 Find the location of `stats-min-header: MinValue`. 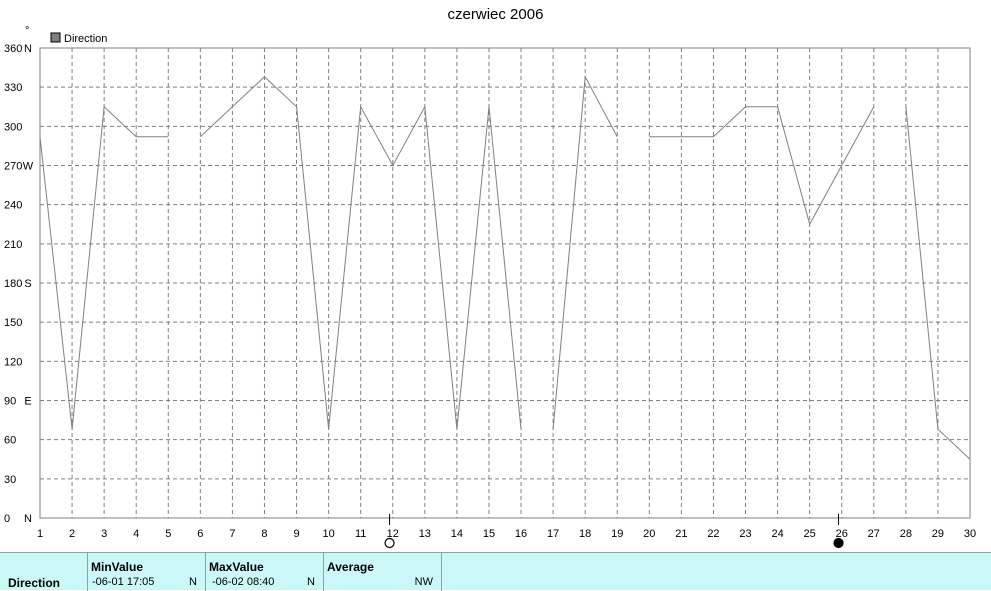

stats-min-header: MinValue is located at coordinates (117, 567).